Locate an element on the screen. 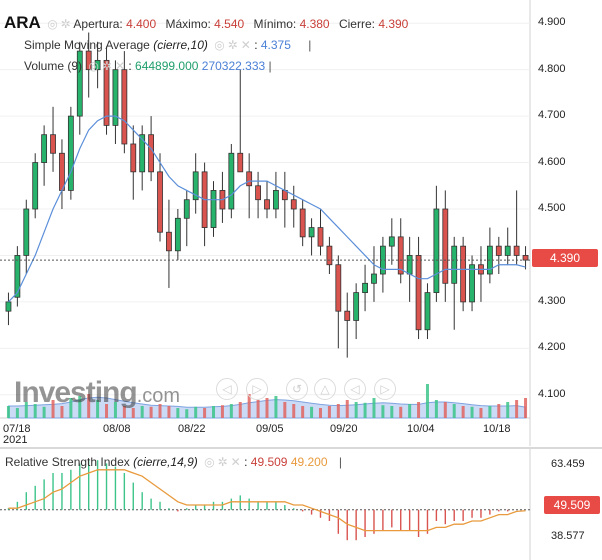  zoom-out-icon: ◁ is located at coordinates (227, 389).